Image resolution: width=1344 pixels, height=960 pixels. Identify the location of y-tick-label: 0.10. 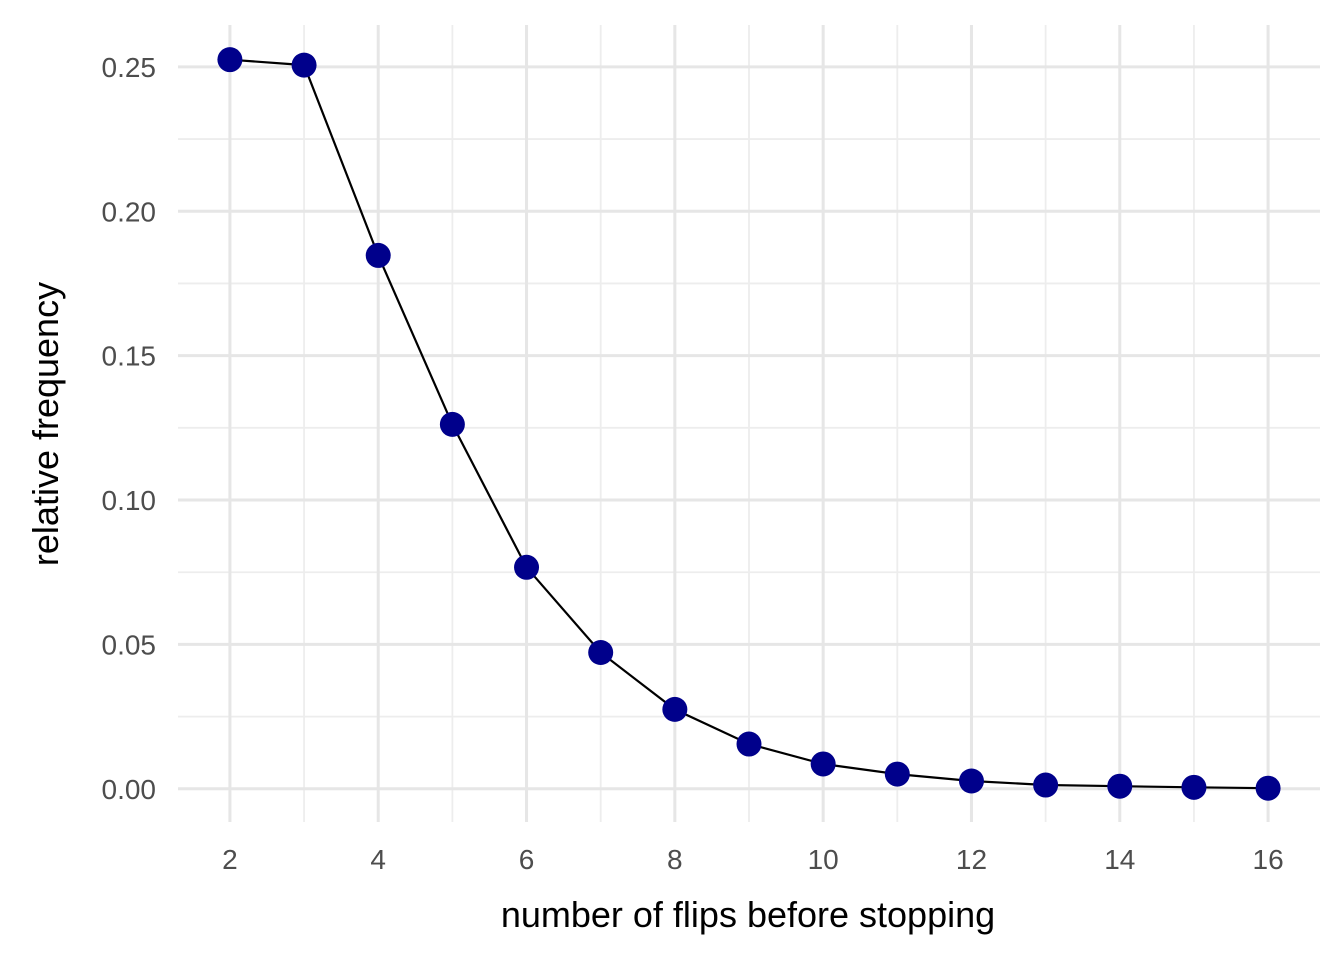
(129, 500).